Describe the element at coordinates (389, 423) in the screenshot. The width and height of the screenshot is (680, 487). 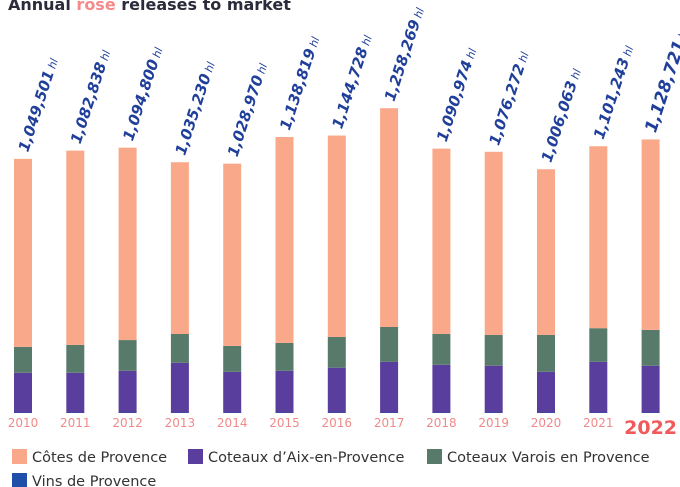
I see `x-tick-label: 2017` at that location.